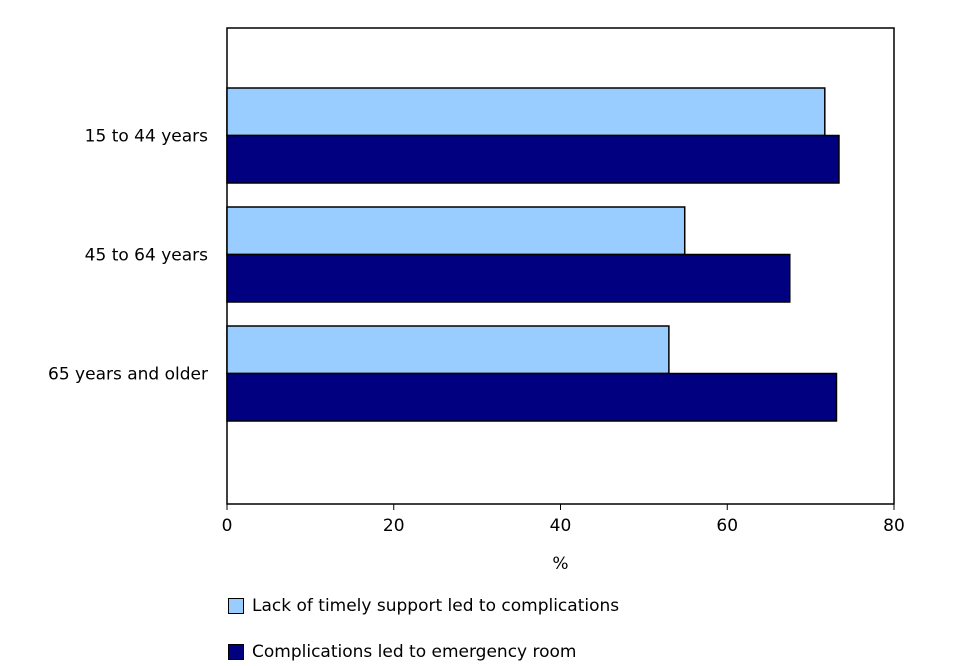 Image resolution: width=962 pixels, height=666 pixels. What do you see at coordinates (227, 526) in the screenshot?
I see `x-tick-label: 0` at bounding box center [227, 526].